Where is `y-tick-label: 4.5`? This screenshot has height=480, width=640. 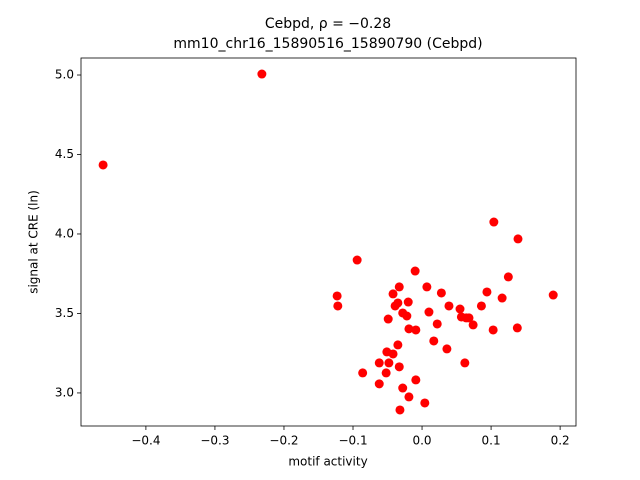
y-tick-label: 4.5 is located at coordinates (64, 154).